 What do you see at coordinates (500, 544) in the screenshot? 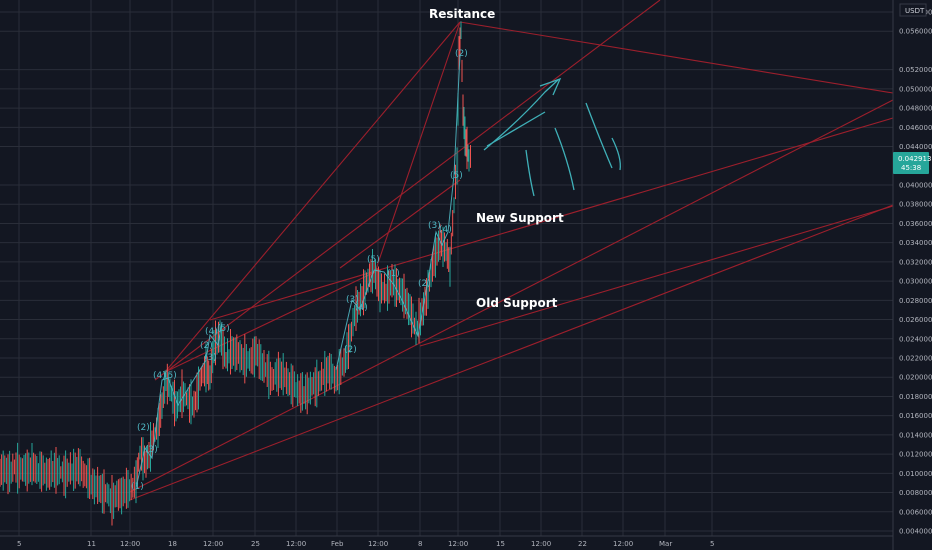
I see `x-tick-label: 15` at bounding box center [500, 544].